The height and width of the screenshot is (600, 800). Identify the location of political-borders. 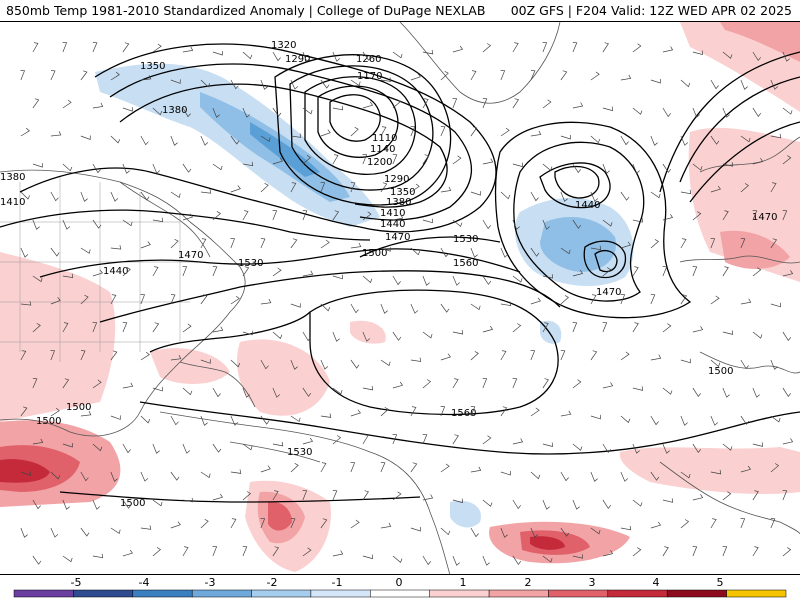
(100, 269).